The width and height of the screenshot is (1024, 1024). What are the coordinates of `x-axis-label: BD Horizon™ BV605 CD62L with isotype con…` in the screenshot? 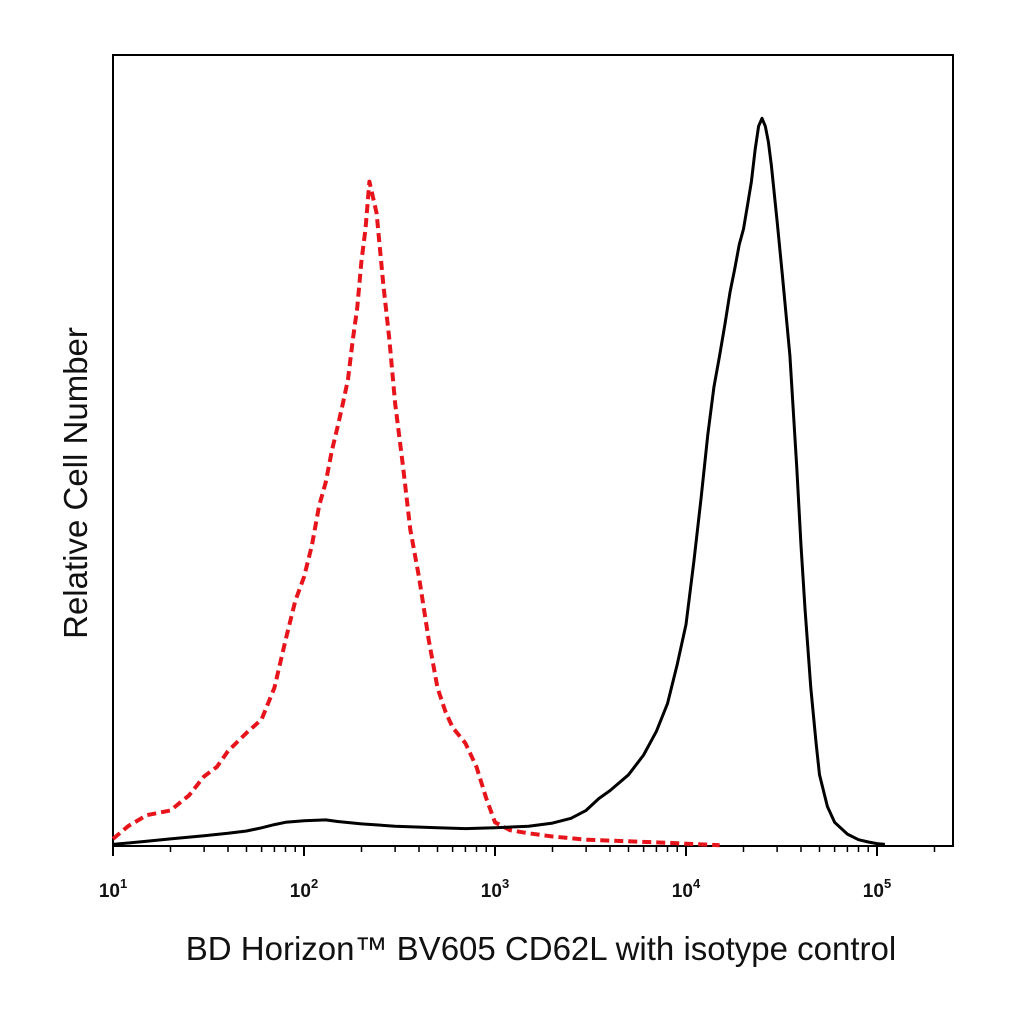 It's located at (541, 948).